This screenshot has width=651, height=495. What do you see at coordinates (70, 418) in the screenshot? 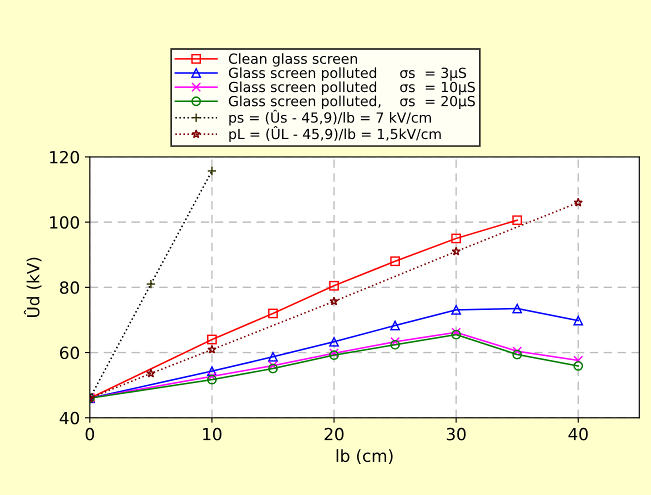
I see `y-tick-label: 40` at bounding box center [70, 418].